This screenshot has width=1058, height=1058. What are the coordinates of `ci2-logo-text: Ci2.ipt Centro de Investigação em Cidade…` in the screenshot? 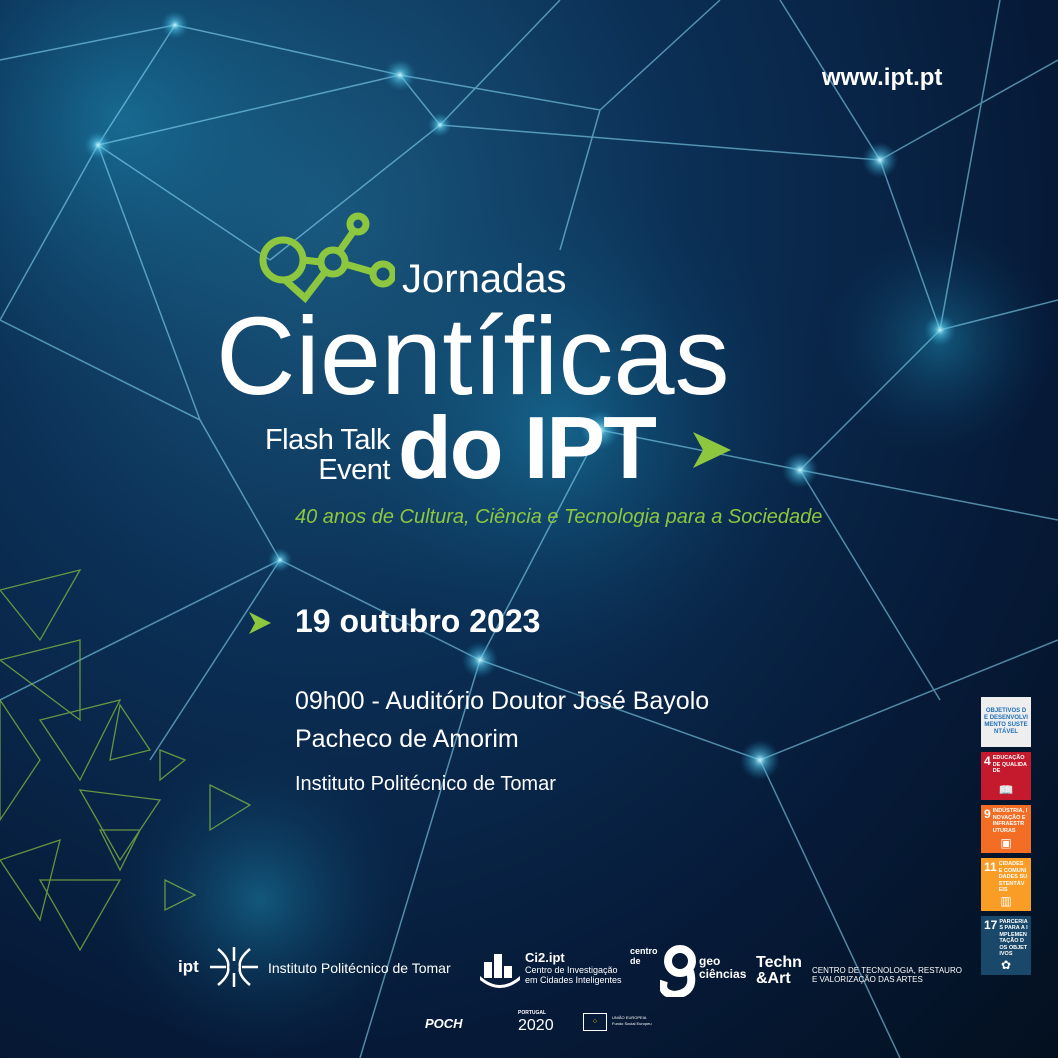 It's located at (573, 967).